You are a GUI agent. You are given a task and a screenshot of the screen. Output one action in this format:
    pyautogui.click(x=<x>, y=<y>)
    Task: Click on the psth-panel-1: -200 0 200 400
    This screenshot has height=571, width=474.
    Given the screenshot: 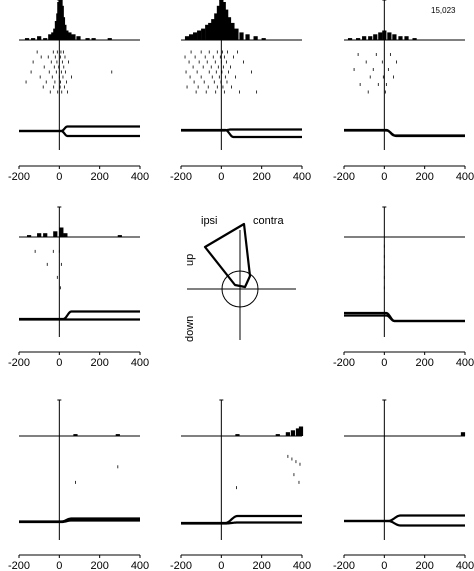 What is the action you would take?
    pyautogui.click(x=78, y=91)
    